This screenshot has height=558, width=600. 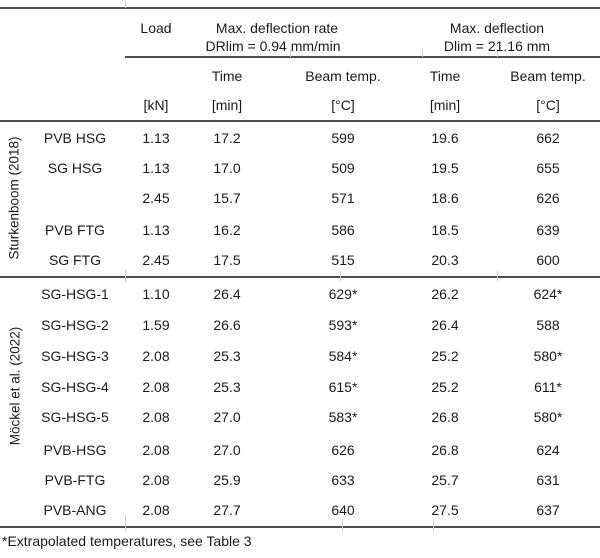 What do you see at coordinates (343, 260) in the screenshot?
I see `cell-dr-temp: 515` at bounding box center [343, 260].